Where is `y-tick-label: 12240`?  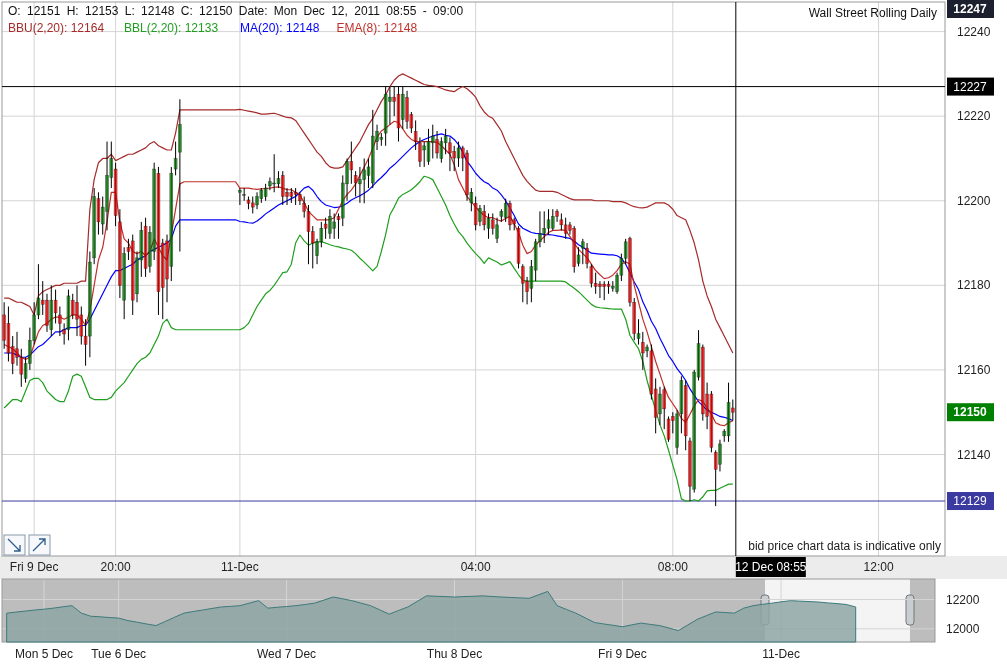
y-tick-label: 12240 is located at coordinates (974, 31).